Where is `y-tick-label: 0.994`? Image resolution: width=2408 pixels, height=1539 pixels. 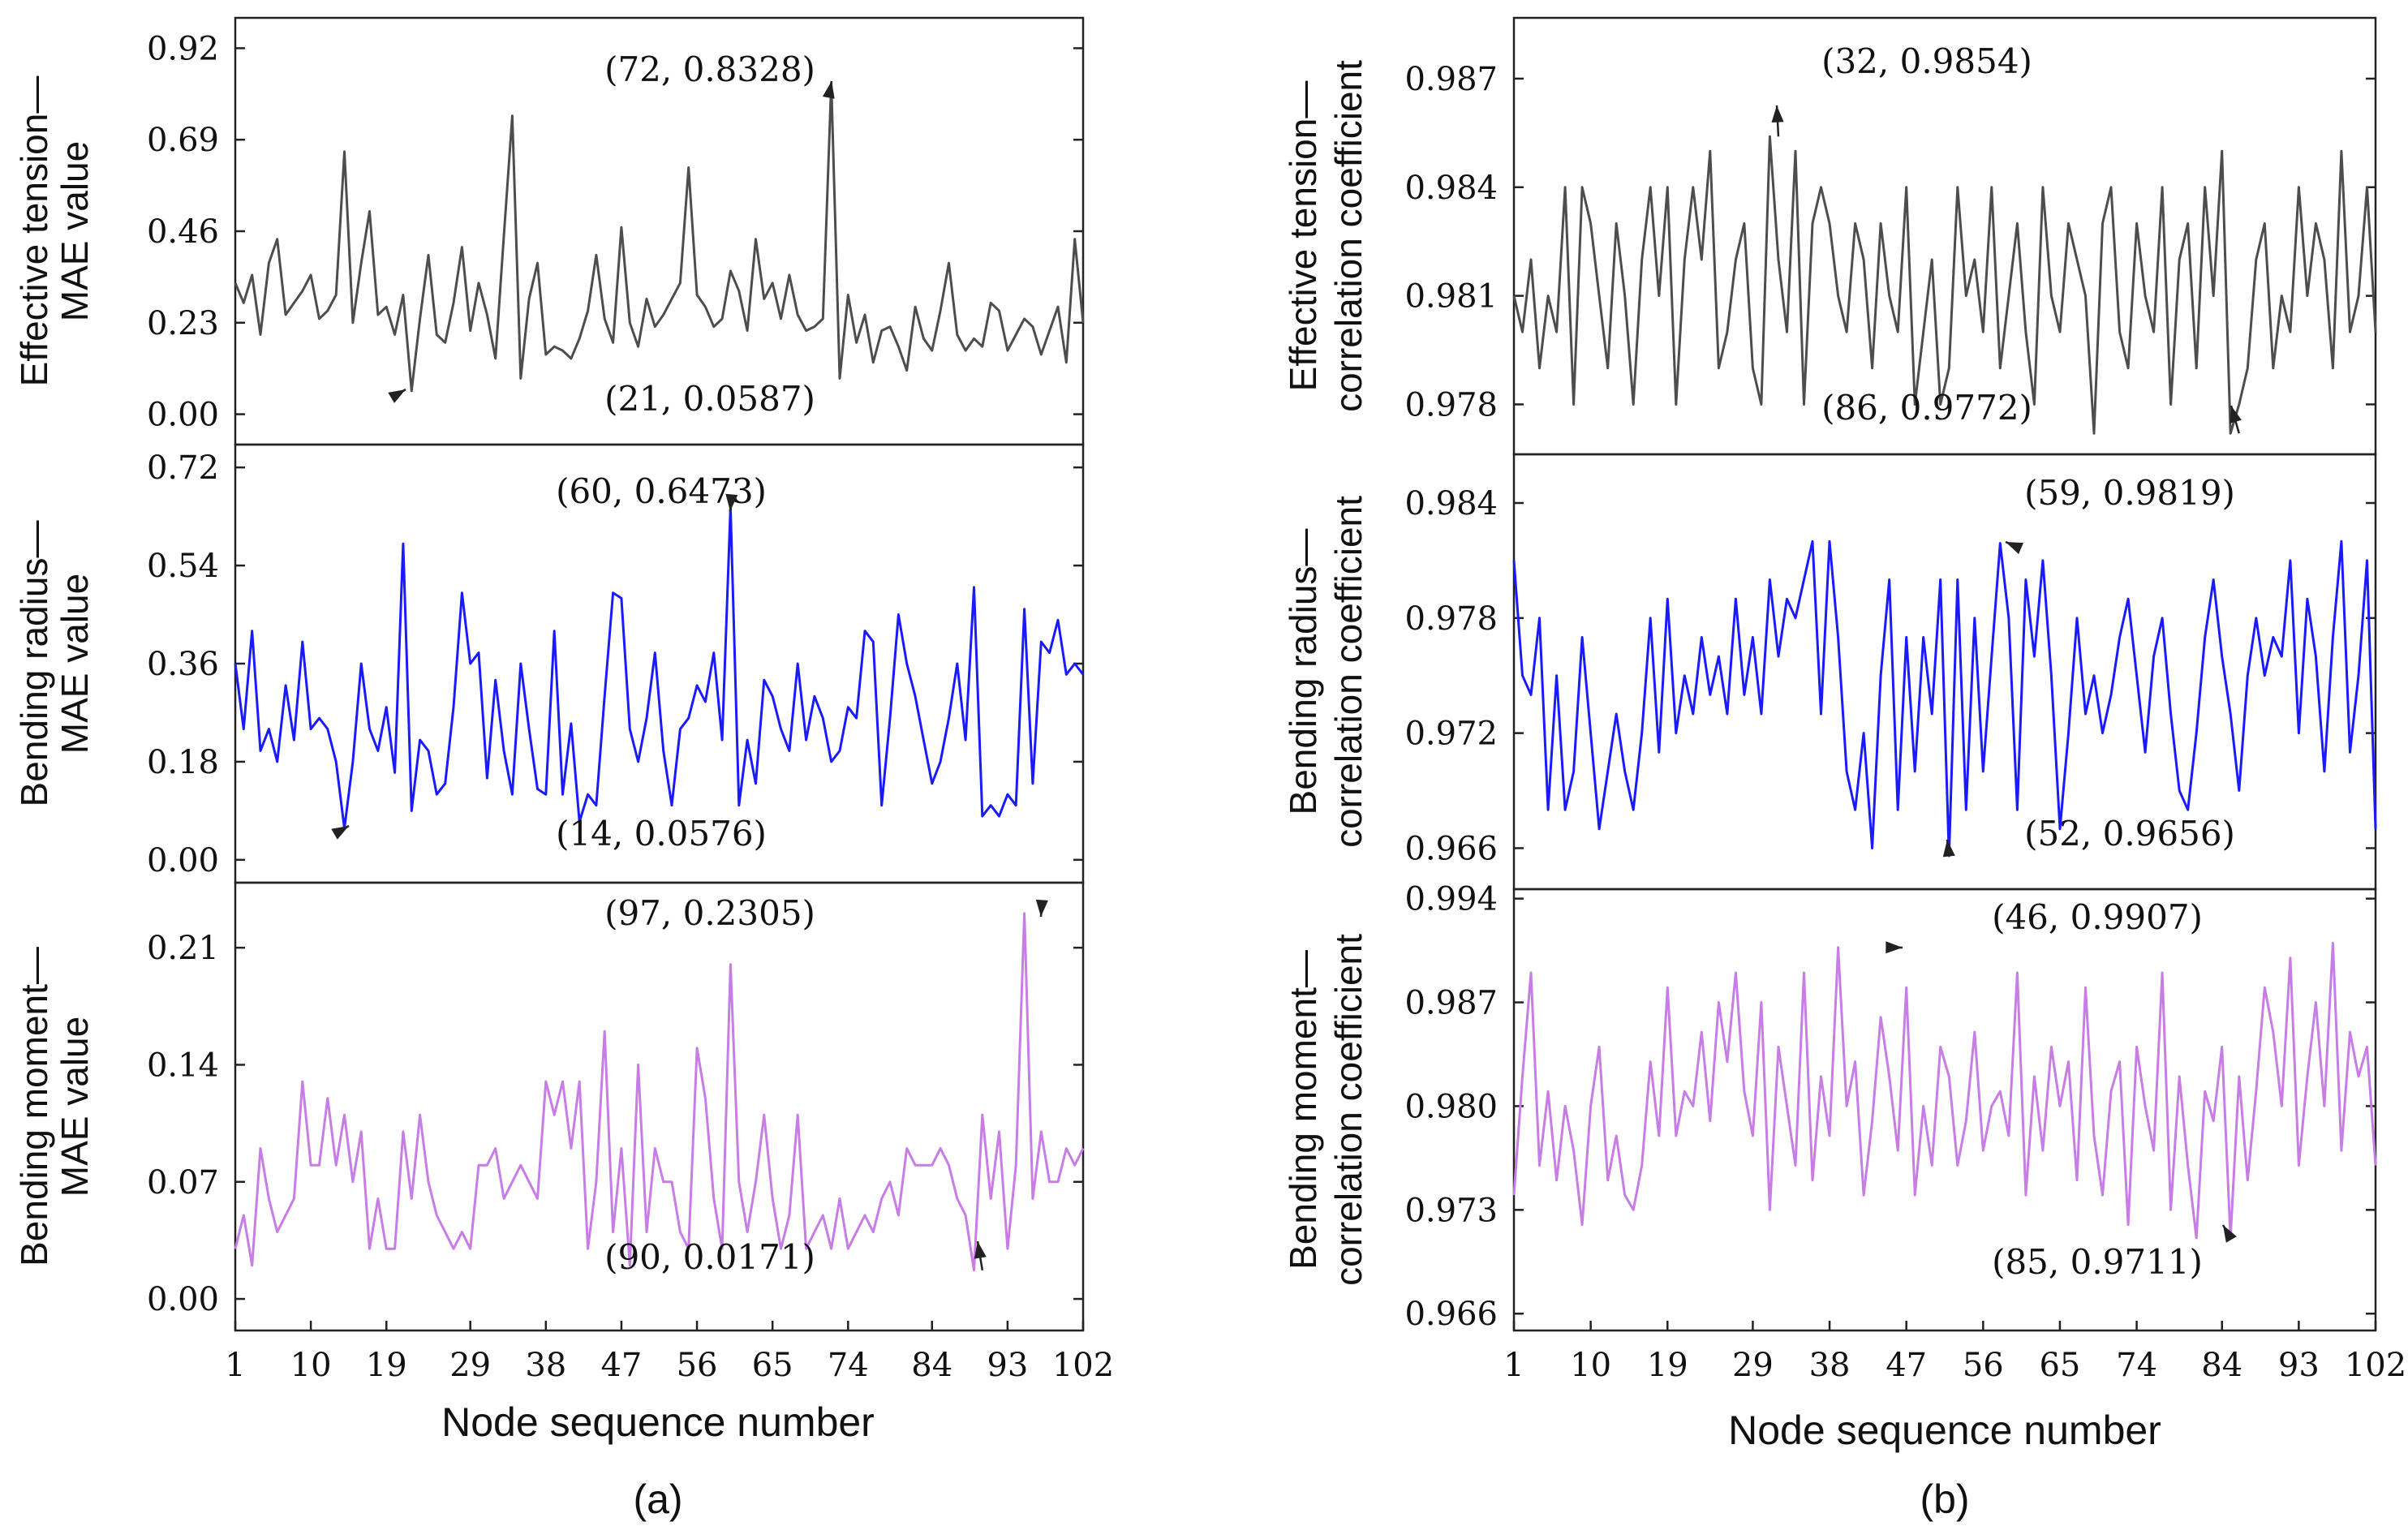 y-tick-label: 0.994 is located at coordinates (1451, 899).